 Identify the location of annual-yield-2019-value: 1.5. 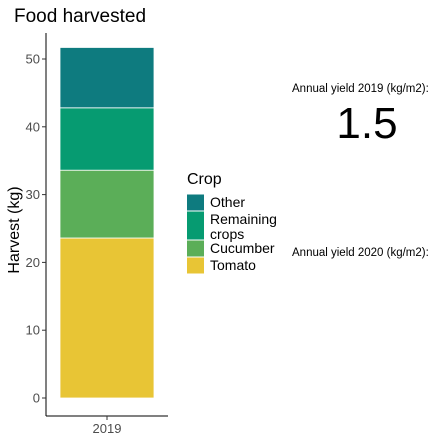
(366, 123).